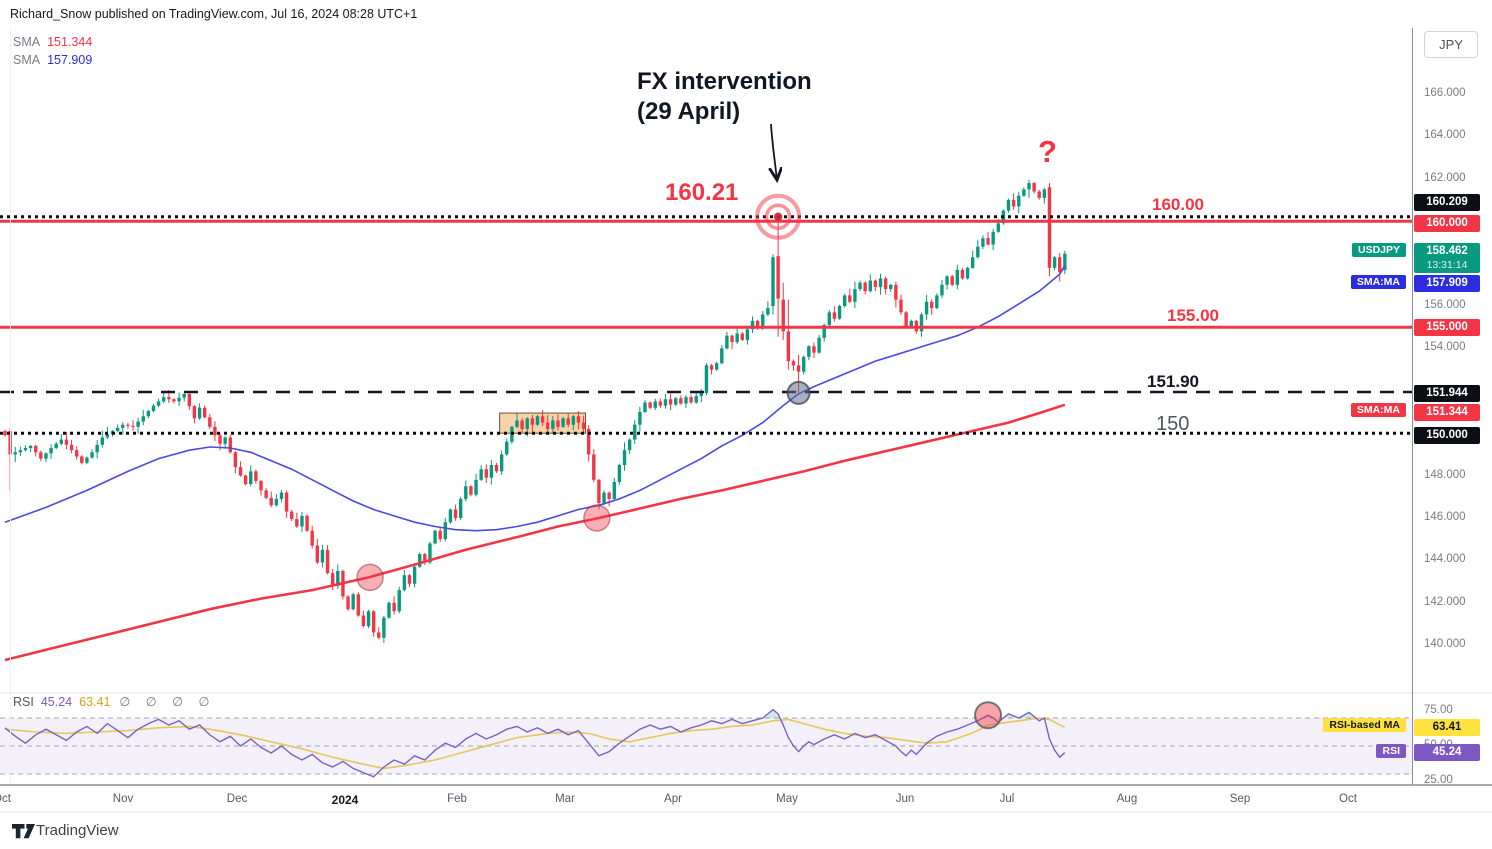 This screenshot has height=849, width=1492. I want to click on annotation-arrow, so click(774, 151).